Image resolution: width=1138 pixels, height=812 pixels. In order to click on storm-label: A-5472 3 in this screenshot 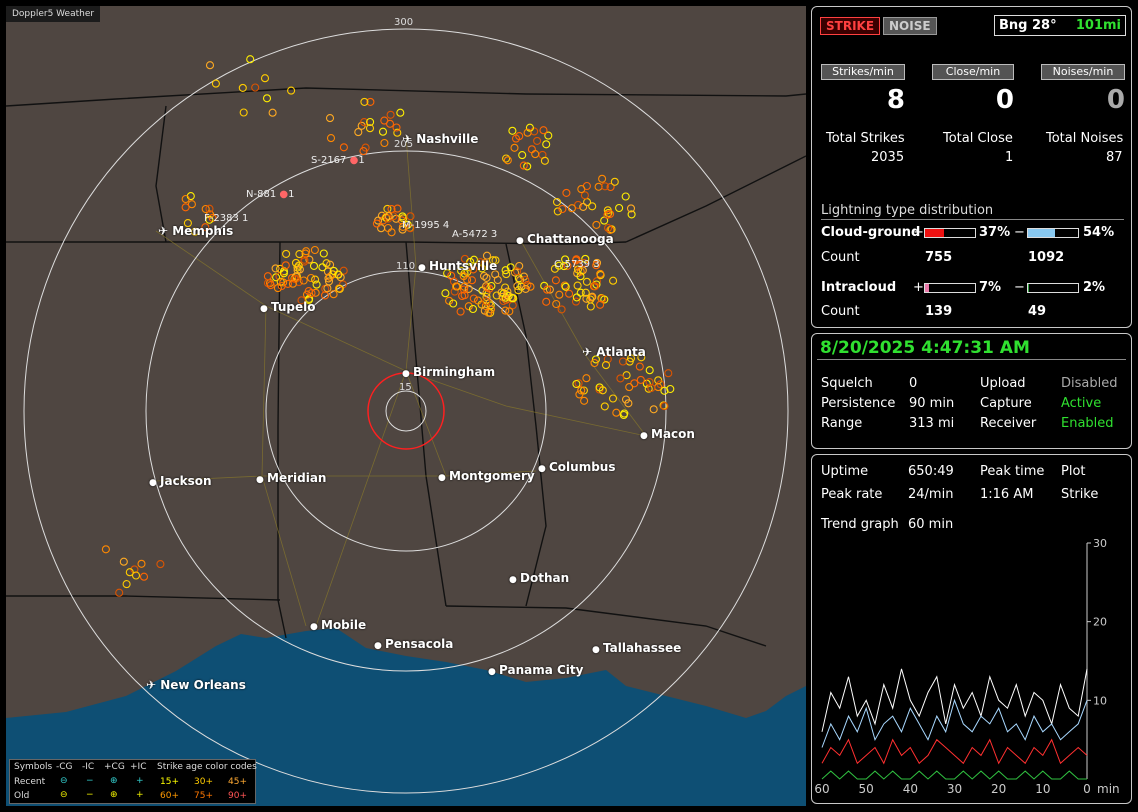, I will do `click(475, 234)`.